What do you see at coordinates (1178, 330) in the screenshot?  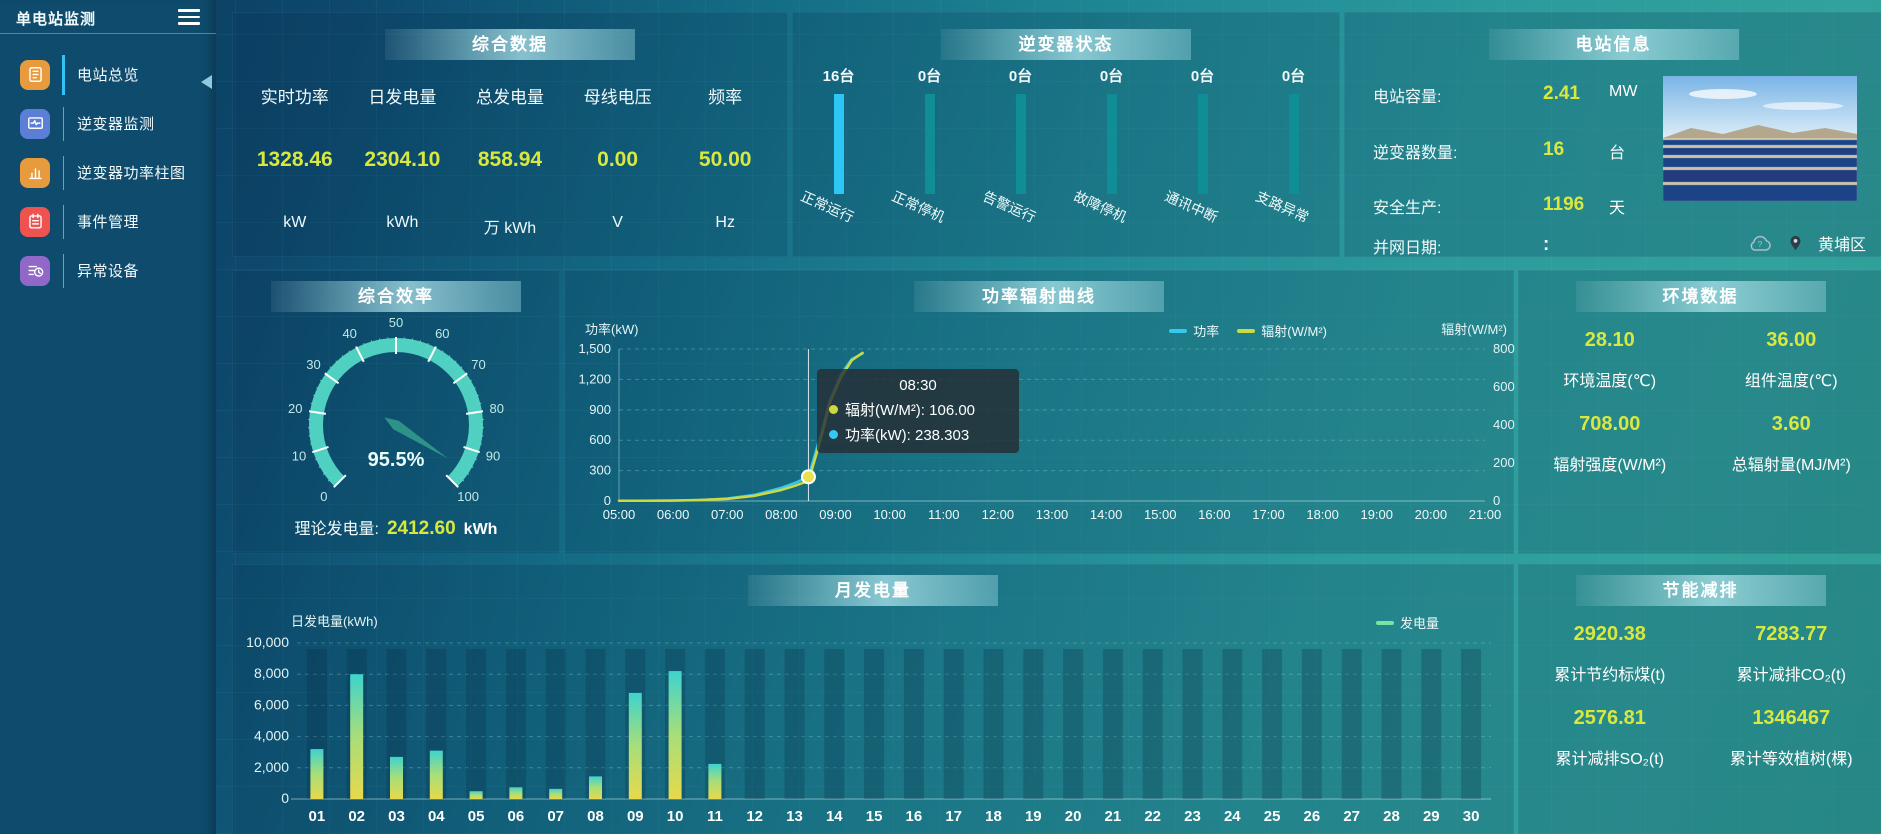 I see `legend-chip` at bounding box center [1178, 330].